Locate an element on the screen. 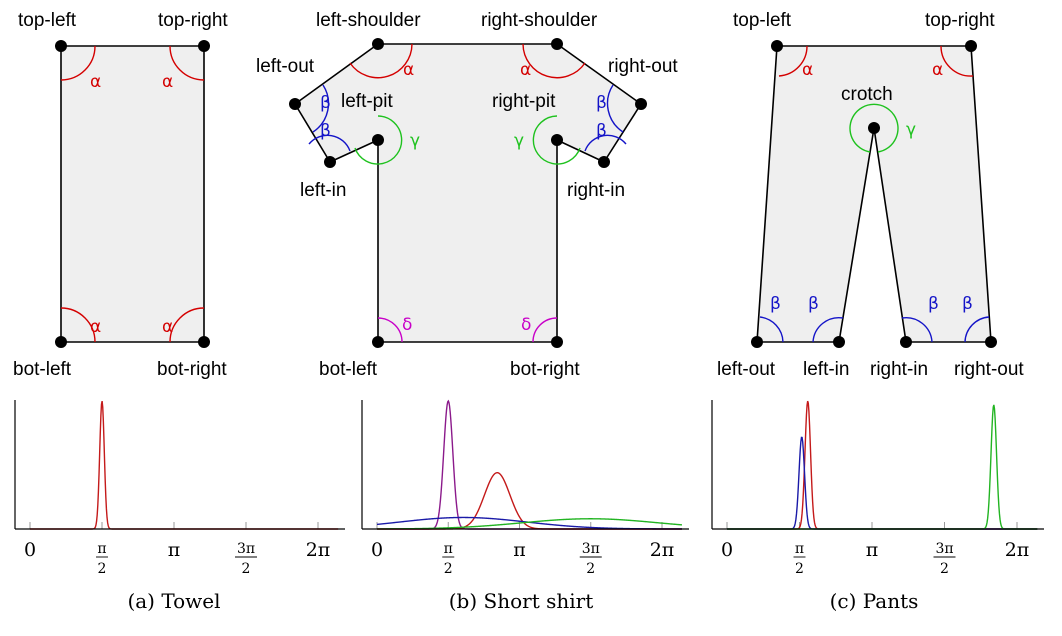  pants-arc-top-right is located at coordinates (957, 61).